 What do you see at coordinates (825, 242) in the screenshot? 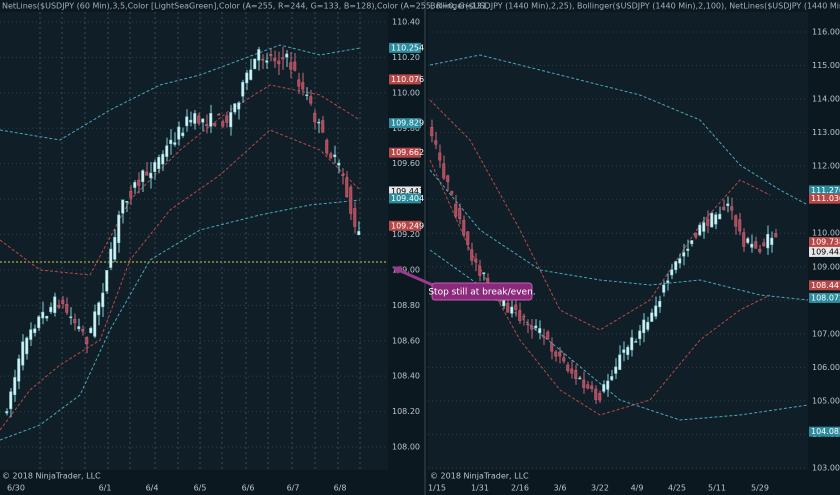
I see `price-badge-text: 109.738` at bounding box center [825, 242].